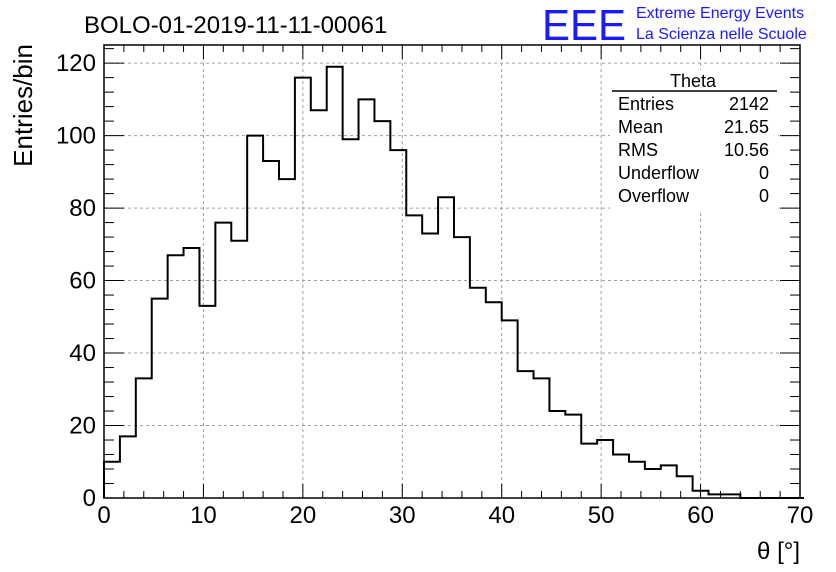  What do you see at coordinates (402, 515) in the screenshot?
I see `x-tick-label: 30` at bounding box center [402, 515].